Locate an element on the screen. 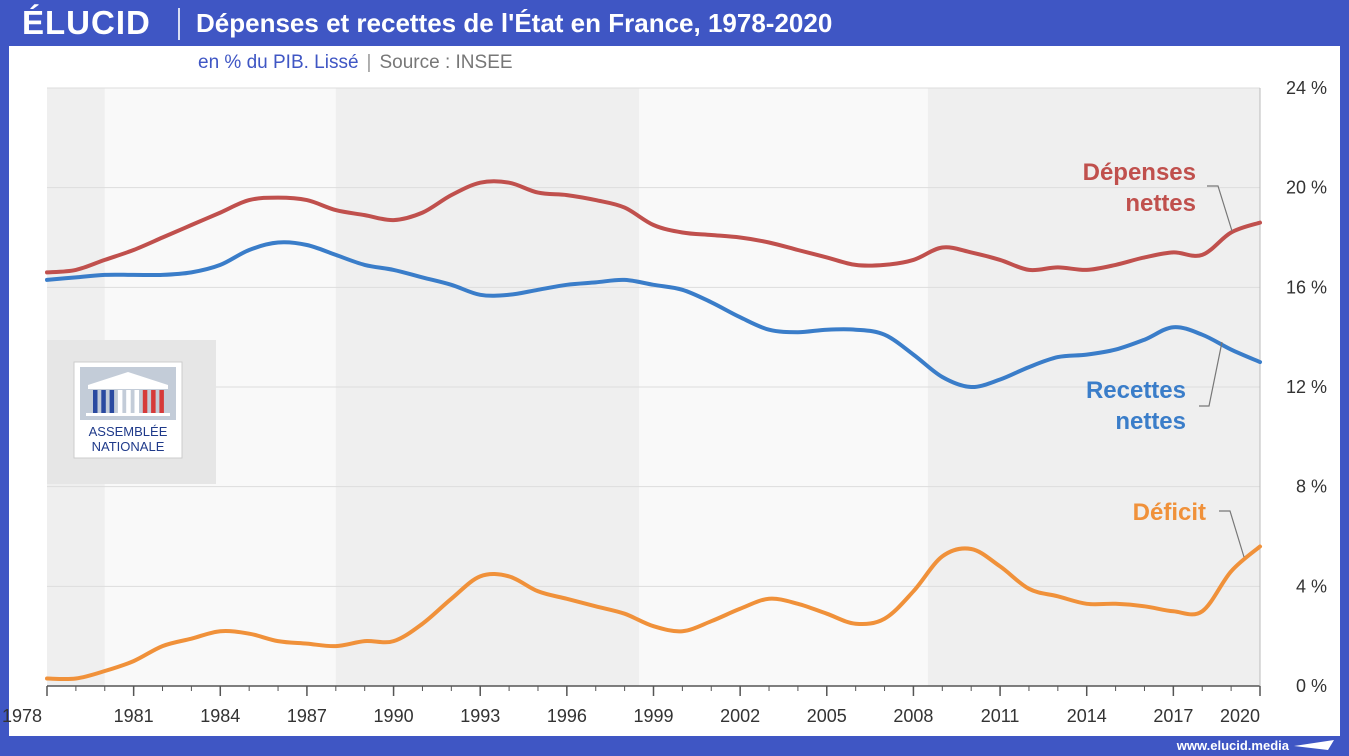 Image resolution: width=1349 pixels, height=756 pixels. x-tick-label: 1987 is located at coordinates (307, 716).